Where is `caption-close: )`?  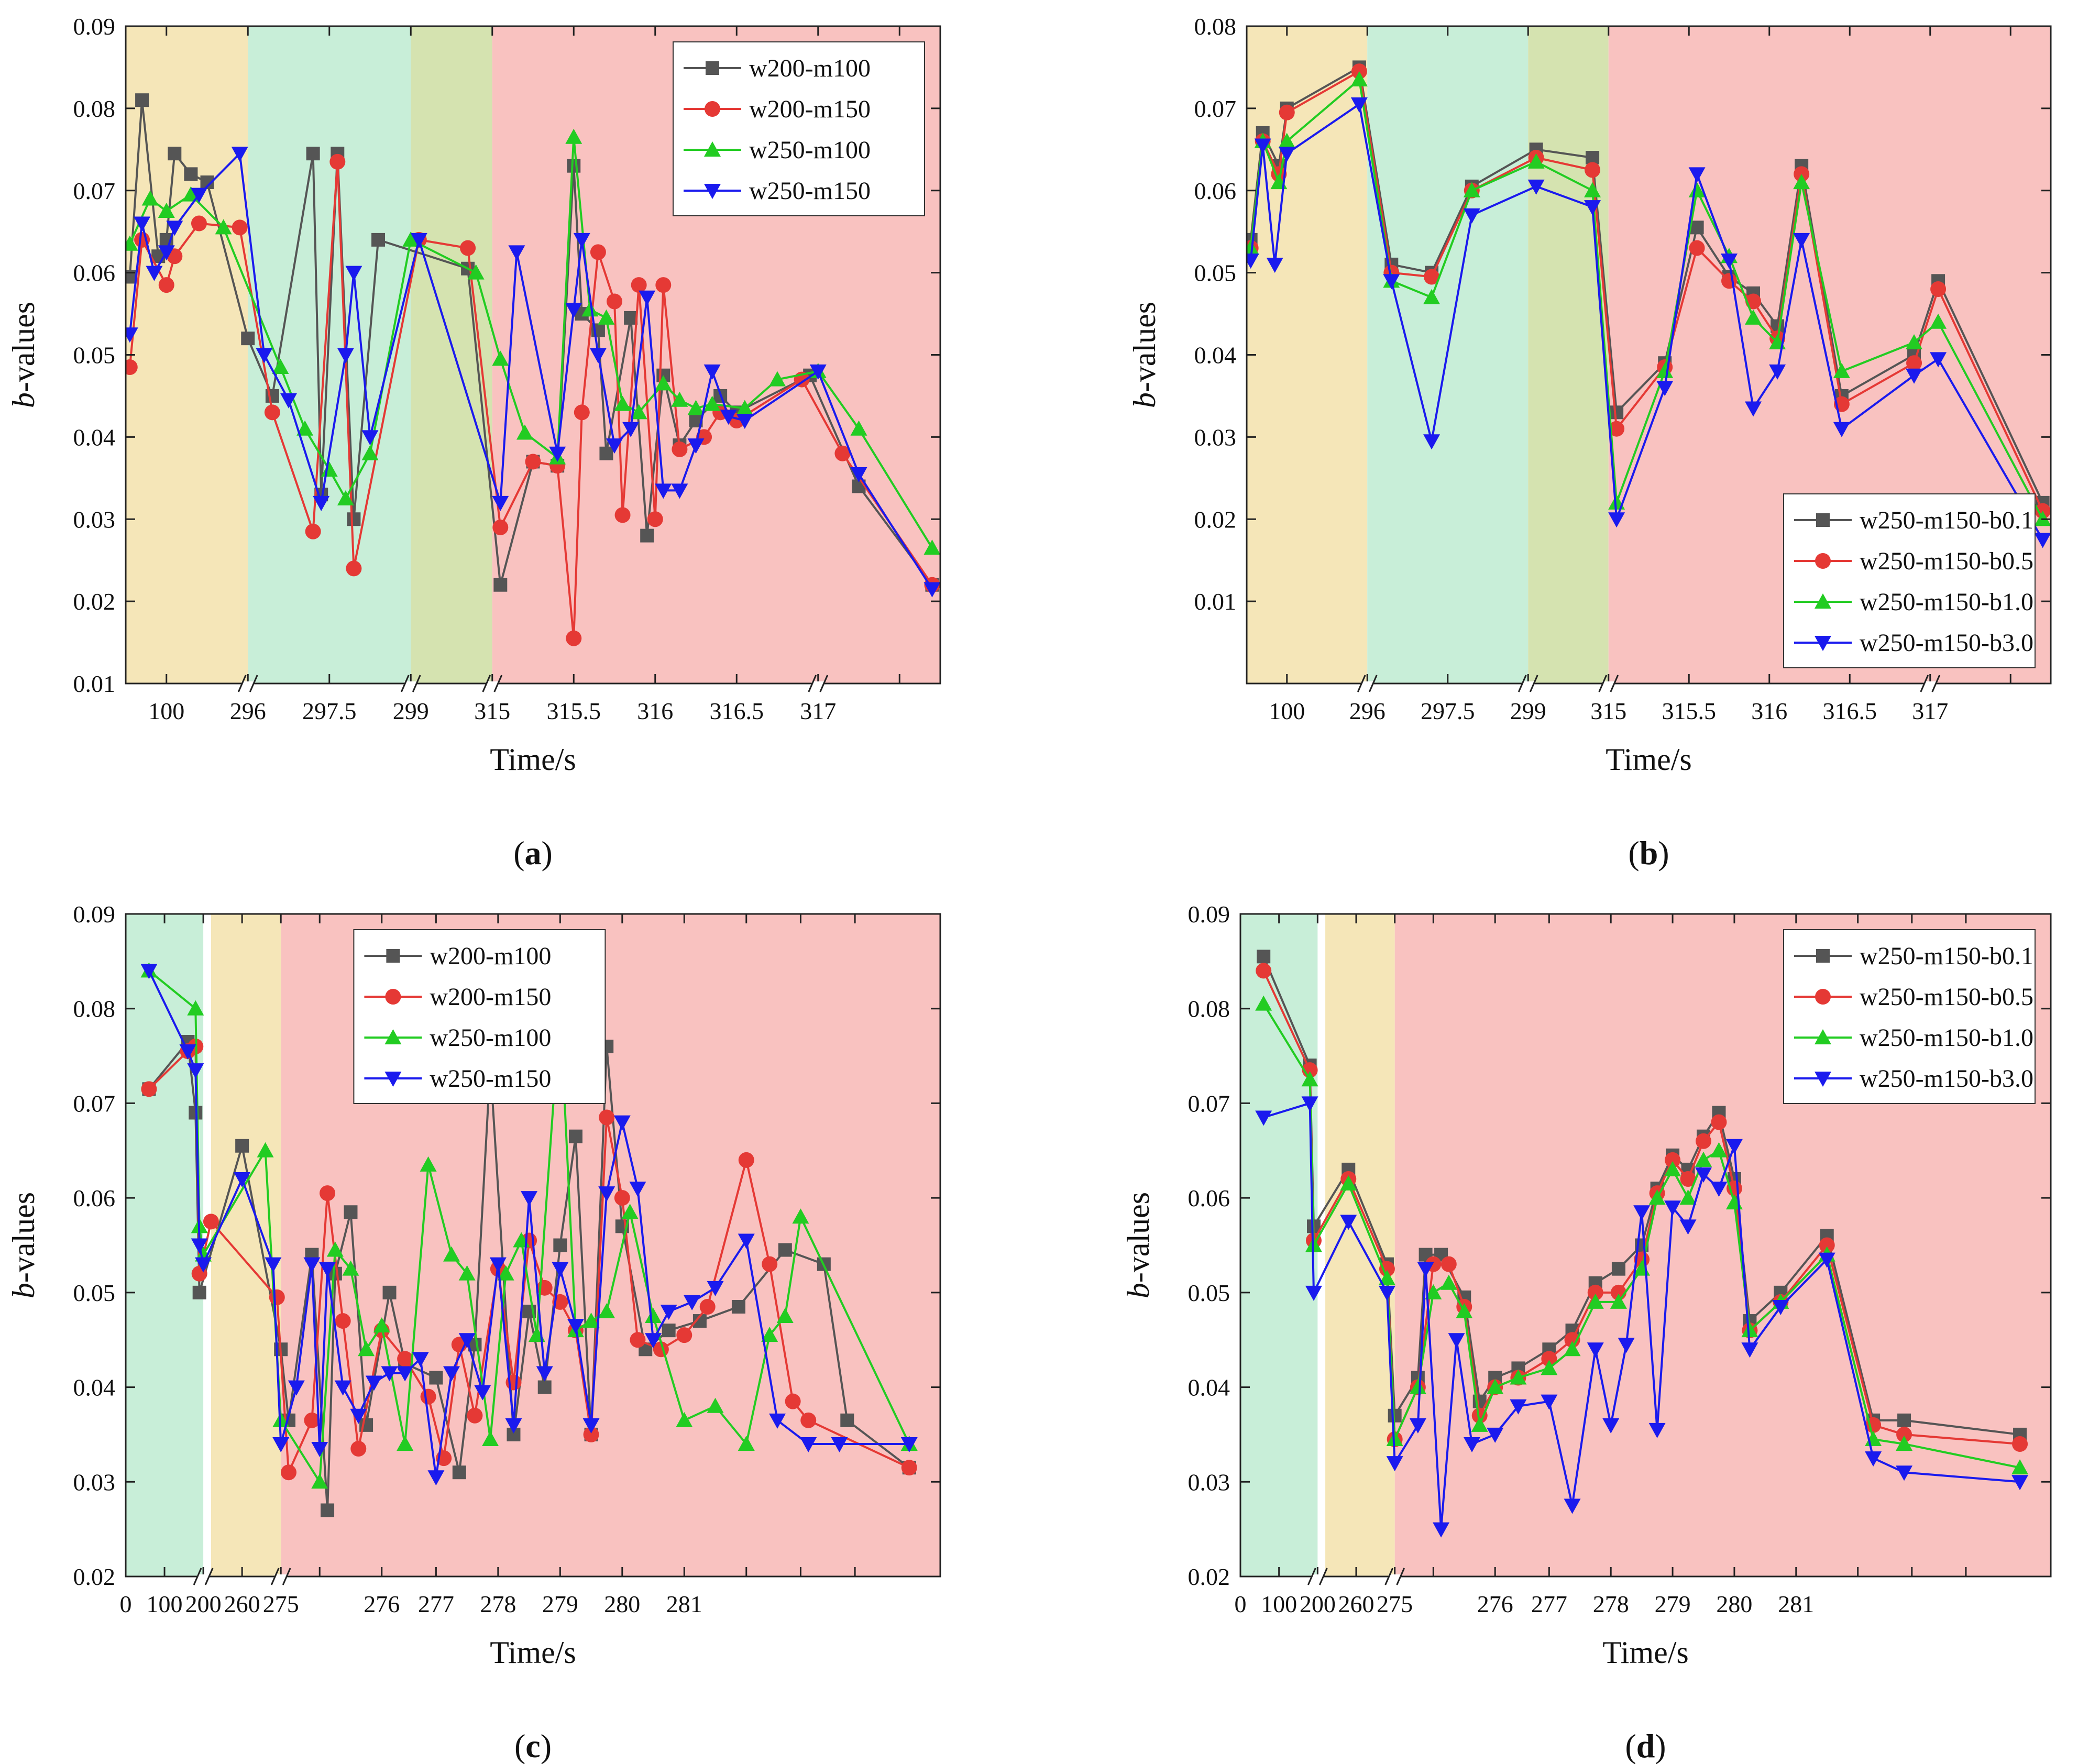
caption-close: ) is located at coordinates (1660, 1745).